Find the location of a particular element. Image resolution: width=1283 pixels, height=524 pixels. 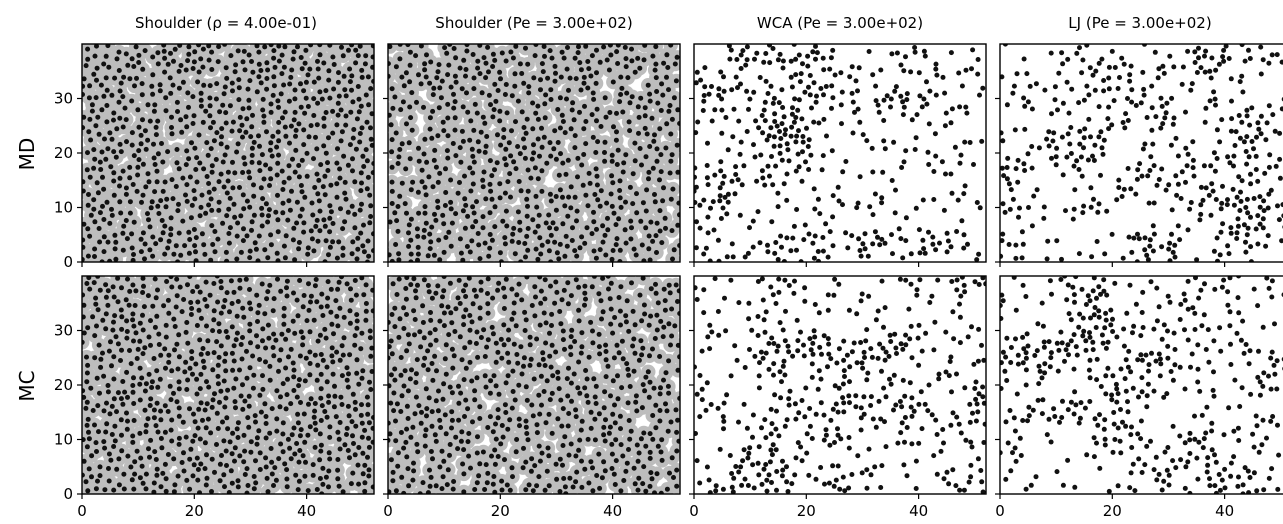

panel-md-shoulder-density is located at coordinates (228, 153).